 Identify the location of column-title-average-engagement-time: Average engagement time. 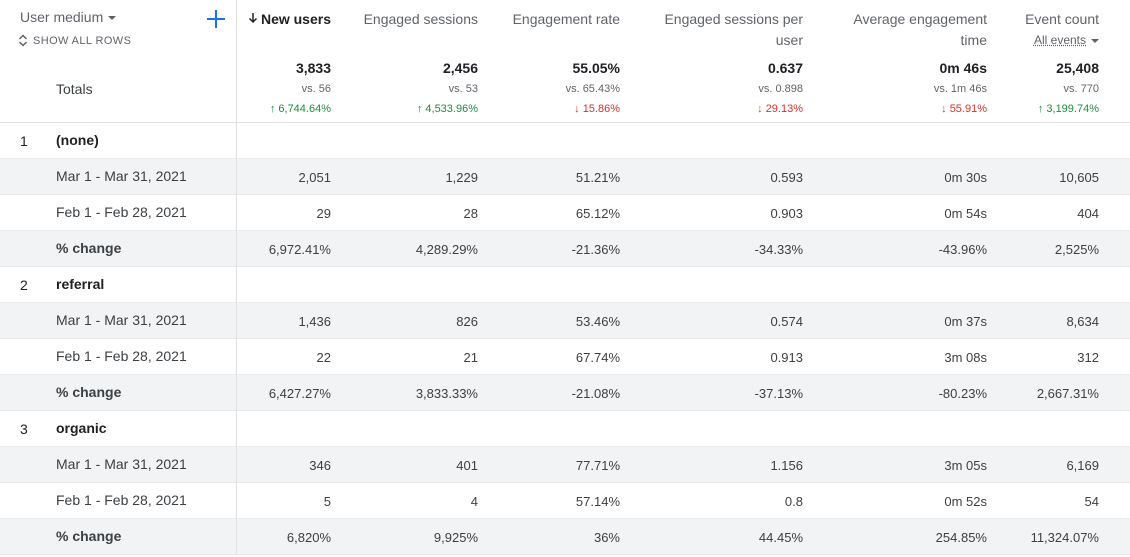
(920, 30).